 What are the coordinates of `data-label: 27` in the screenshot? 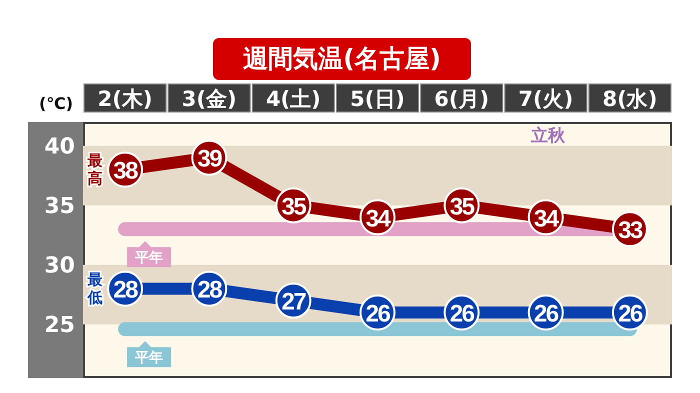 It's located at (294, 302).